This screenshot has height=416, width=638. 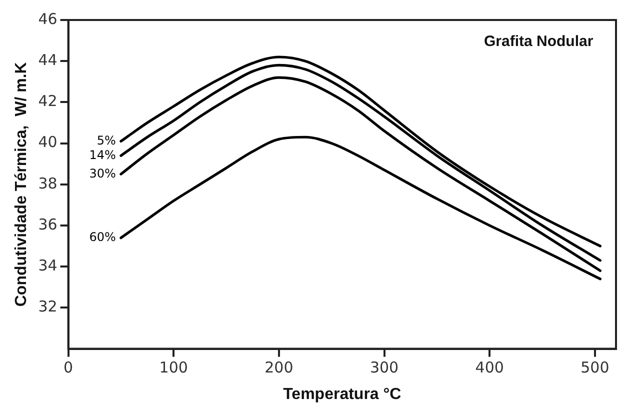 I want to click on x-tick-label: 100, so click(x=173, y=367).